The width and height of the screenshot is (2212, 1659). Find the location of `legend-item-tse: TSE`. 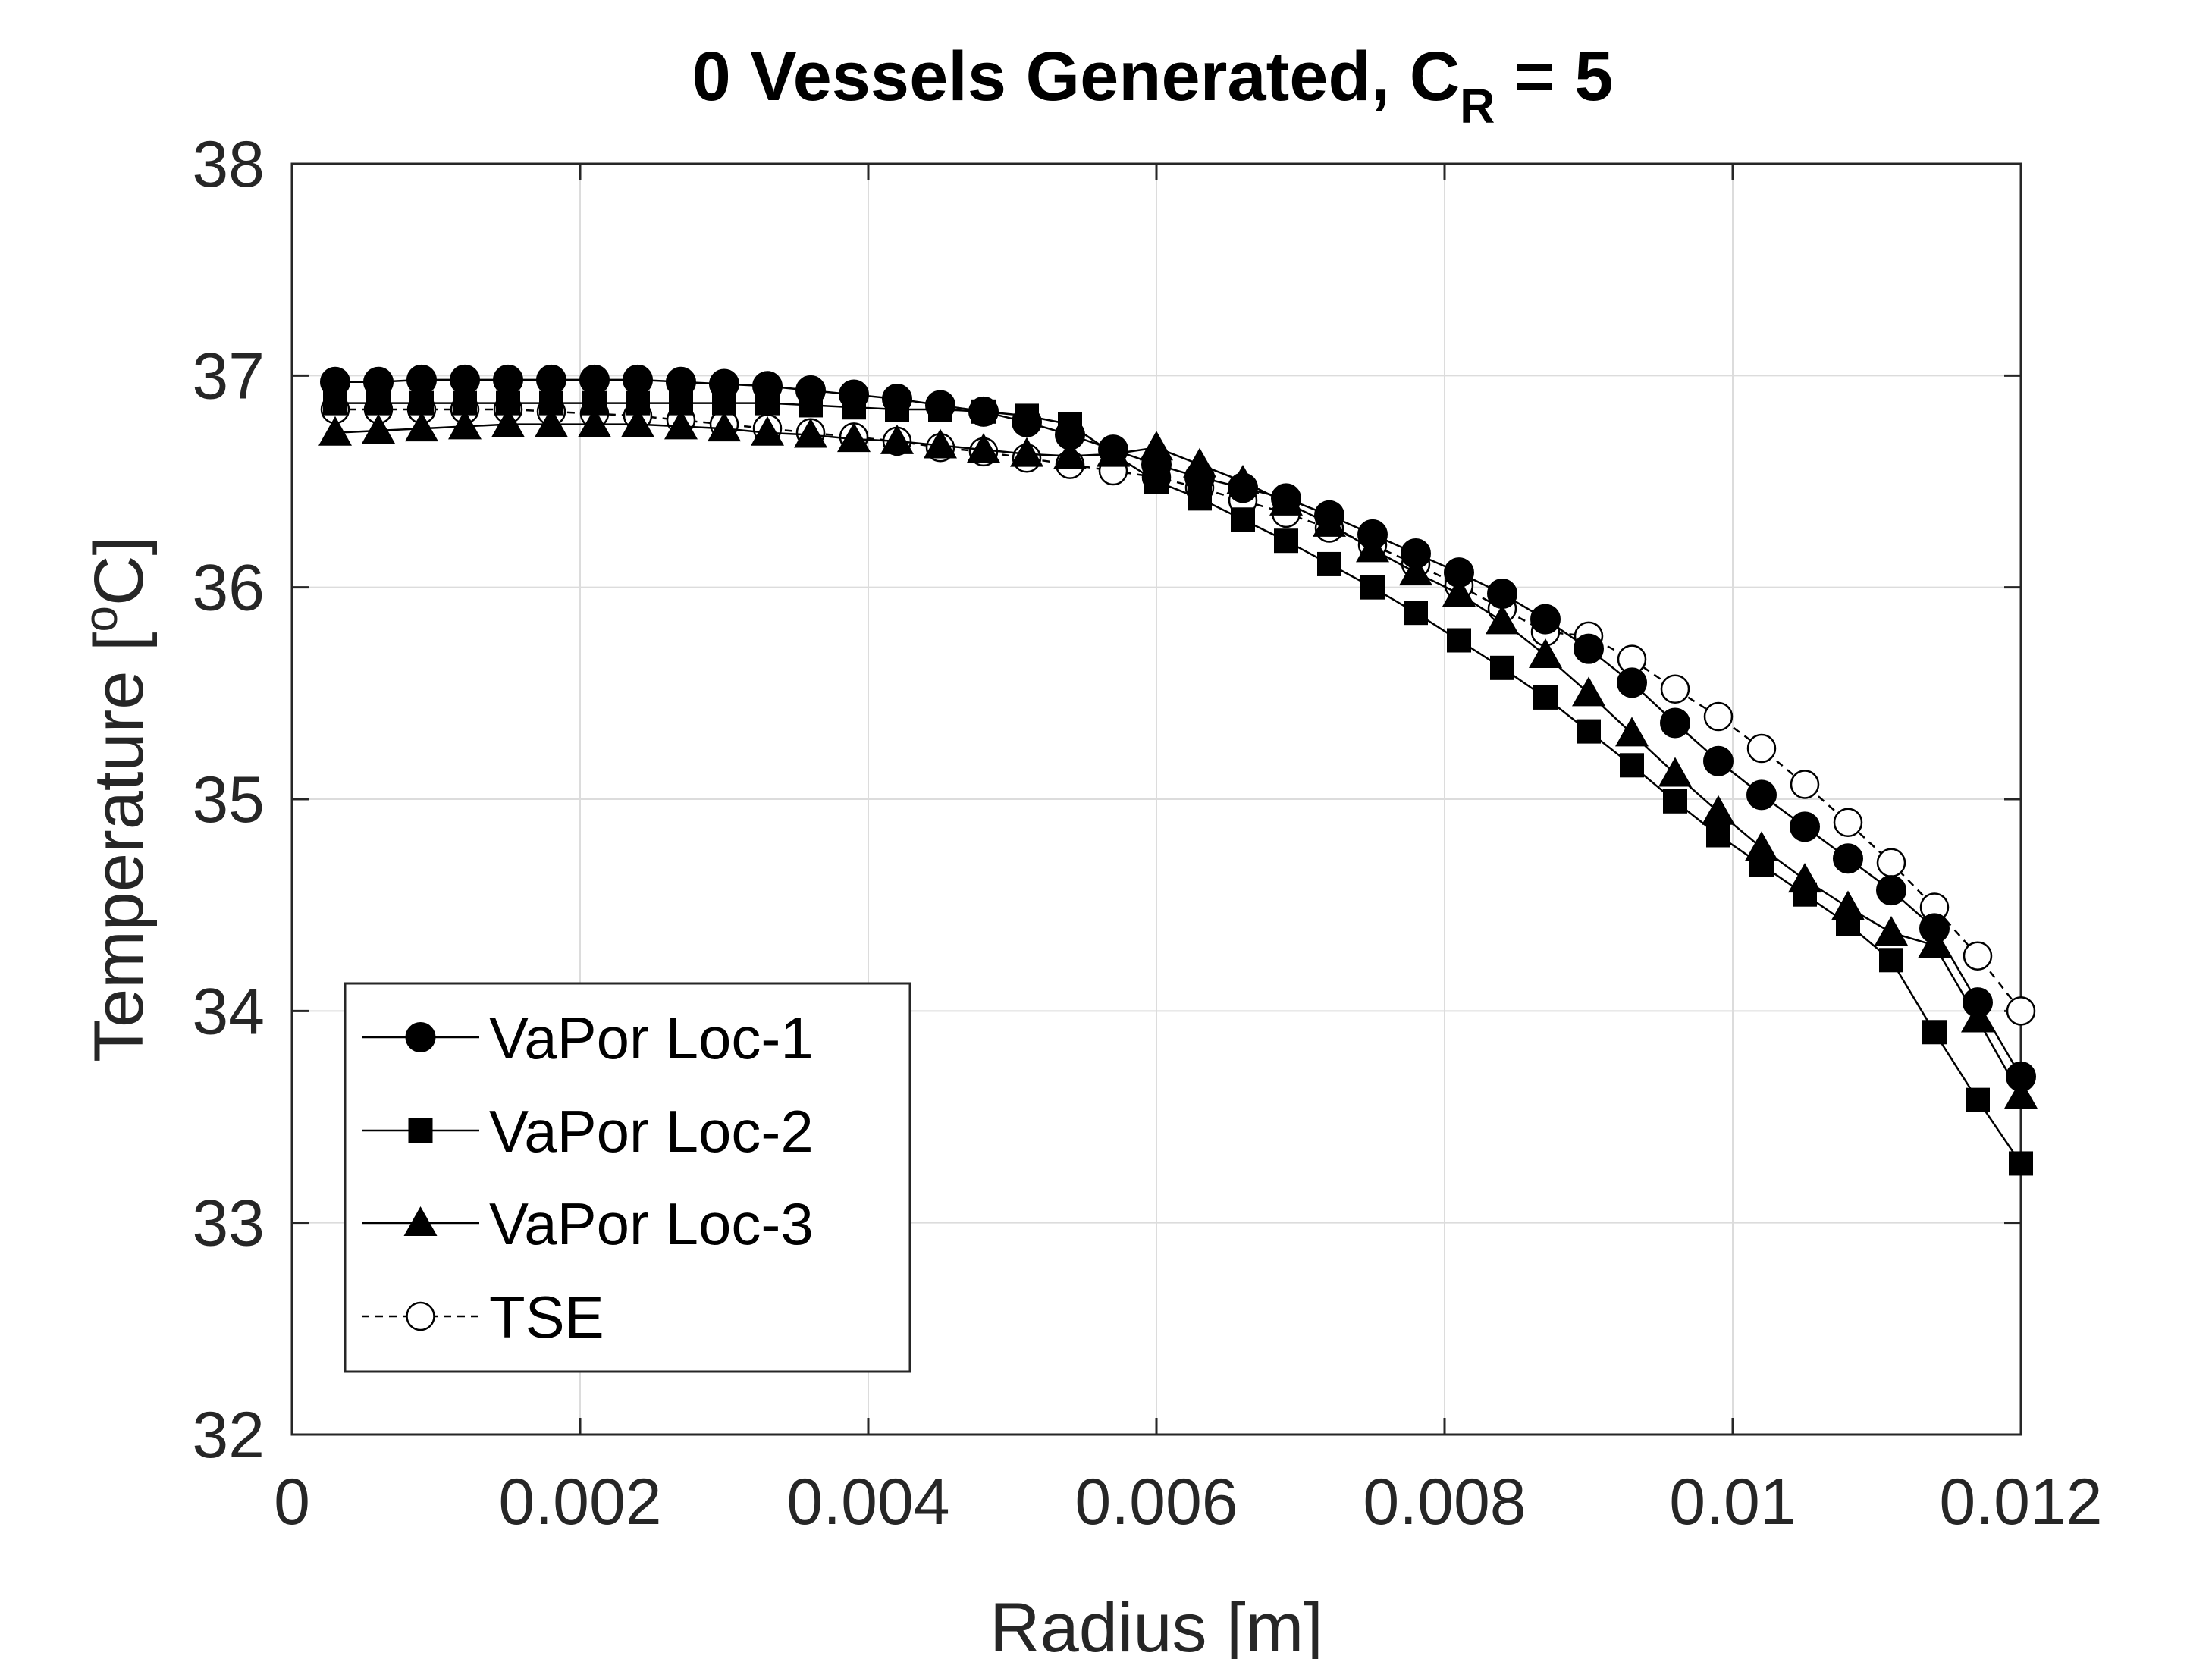

legend-item-tse: TSE is located at coordinates (483, 1317).